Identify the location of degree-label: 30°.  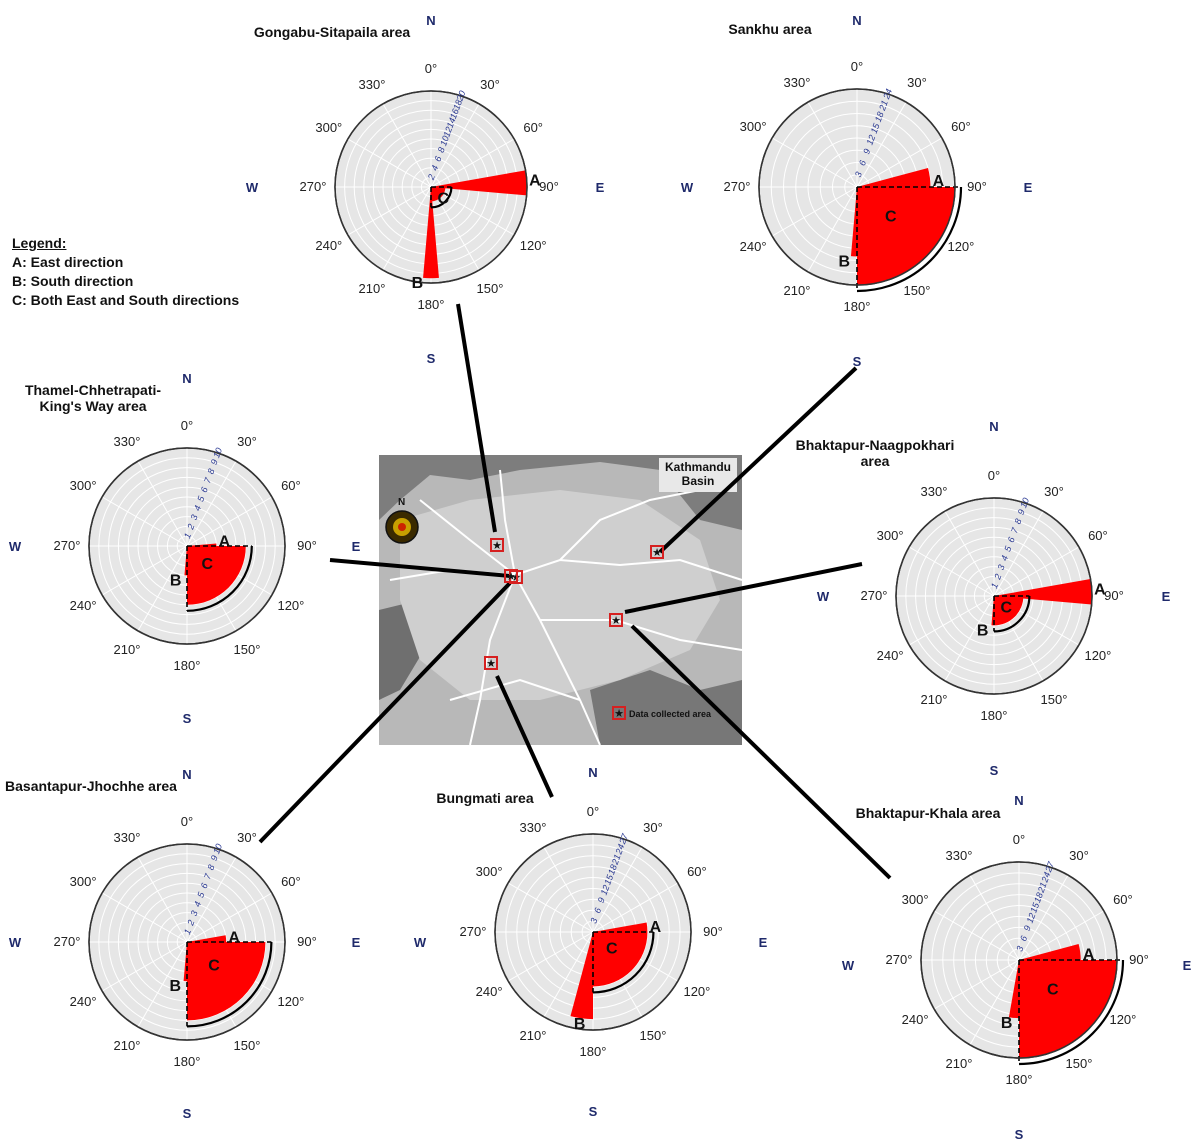
(247, 837).